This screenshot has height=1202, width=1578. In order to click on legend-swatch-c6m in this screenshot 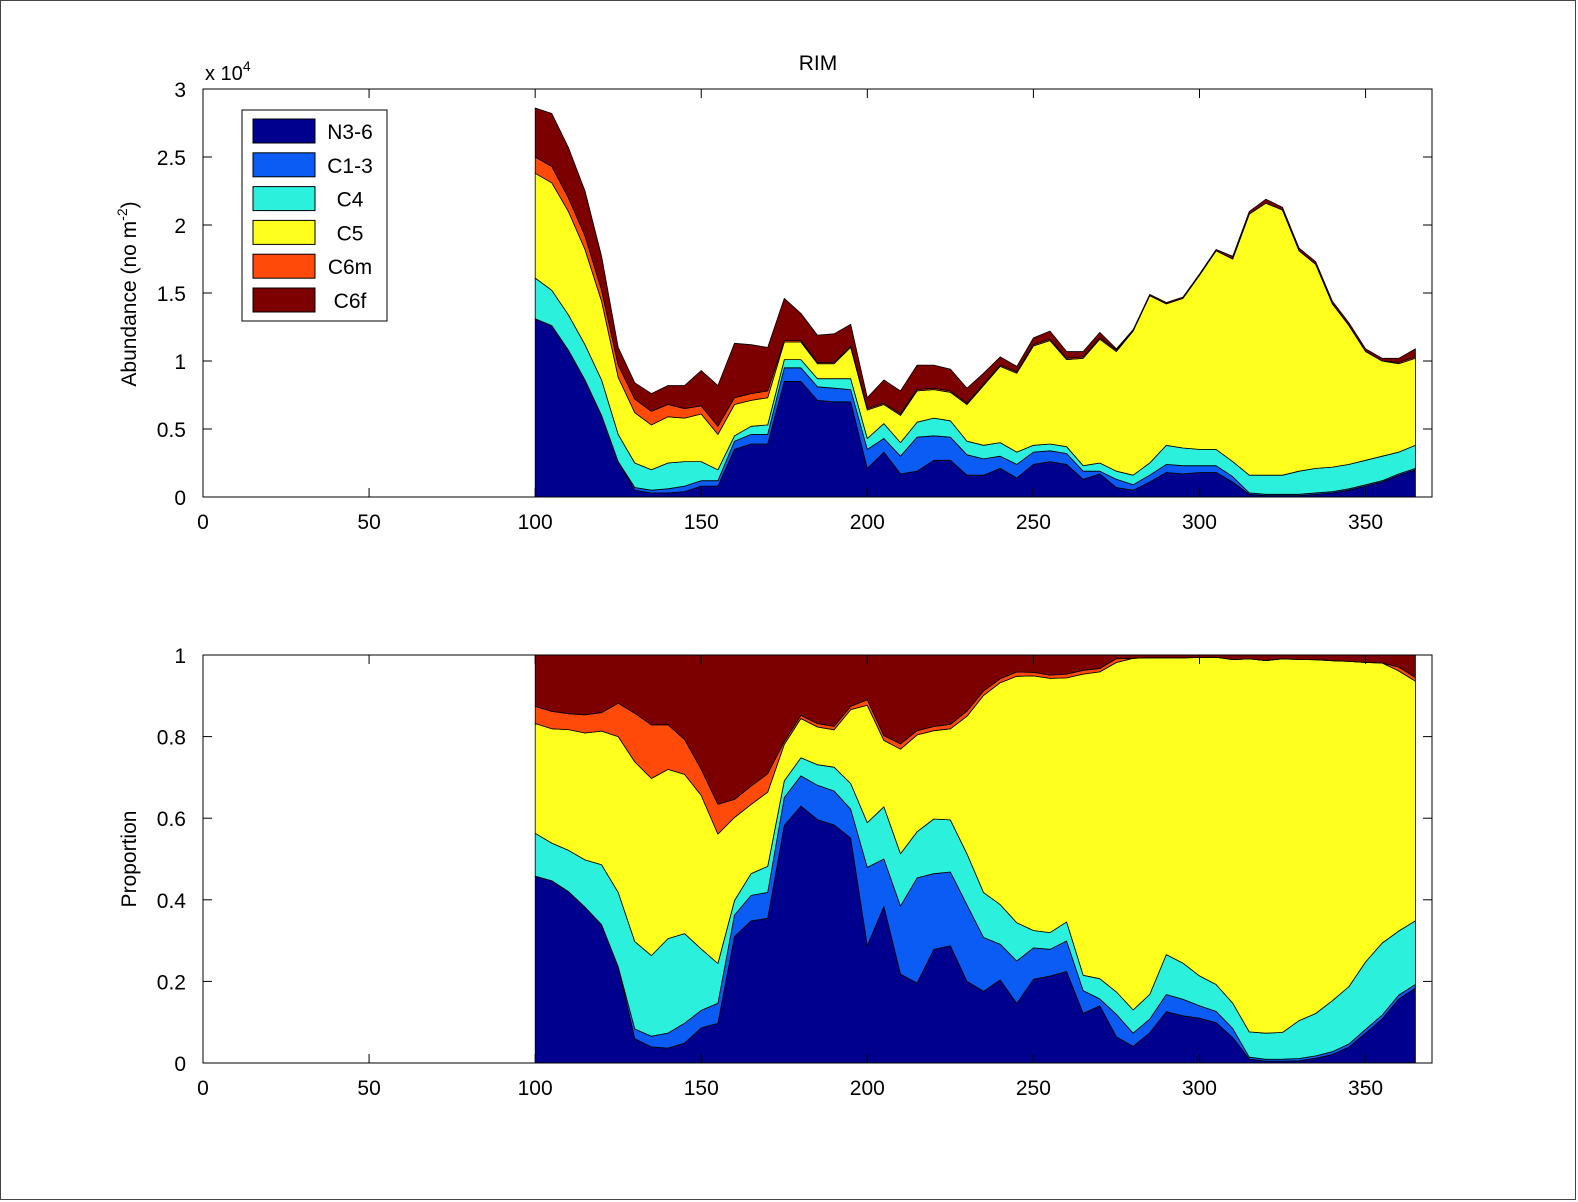, I will do `click(284, 266)`.